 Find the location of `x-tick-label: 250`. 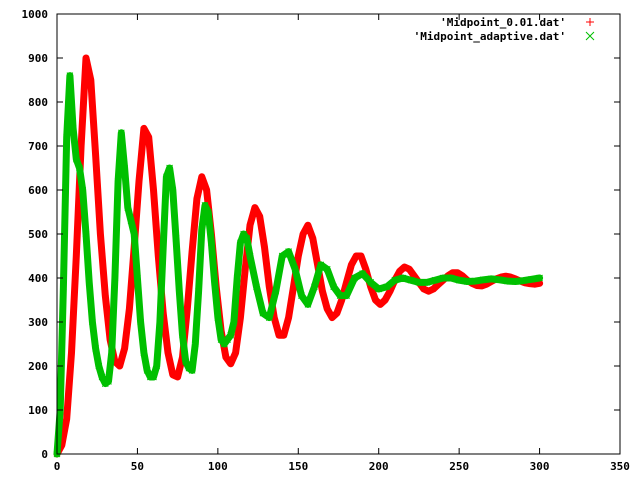

x-tick-label: 250 is located at coordinates (459, 466).